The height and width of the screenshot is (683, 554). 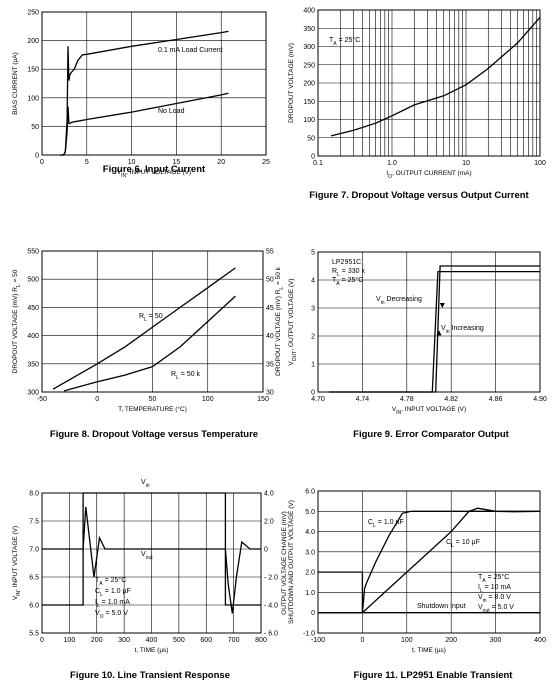 What do you see at coordinates (171, 111) in the screenshot?
I see `annotation-label: No Load` at bounding box center [171, 111].